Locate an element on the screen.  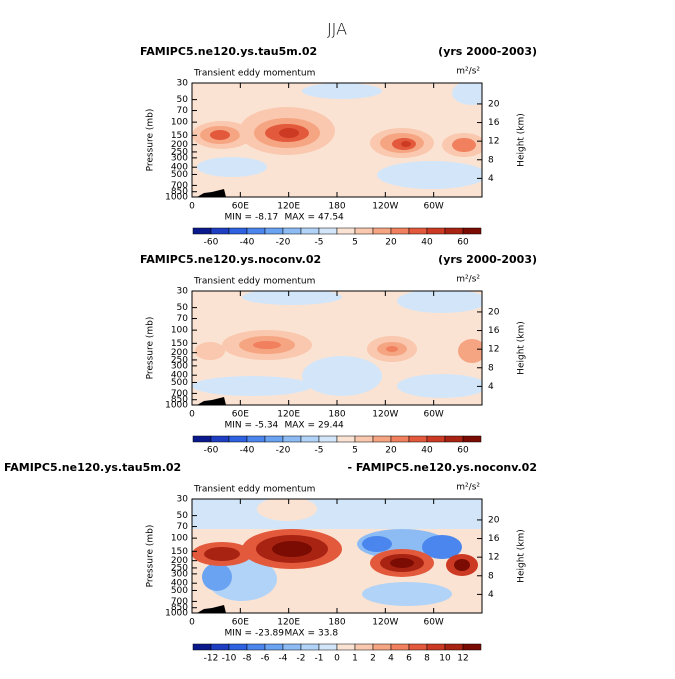
y2-axis-label: Height (km) is located at coordinates (522, 140).